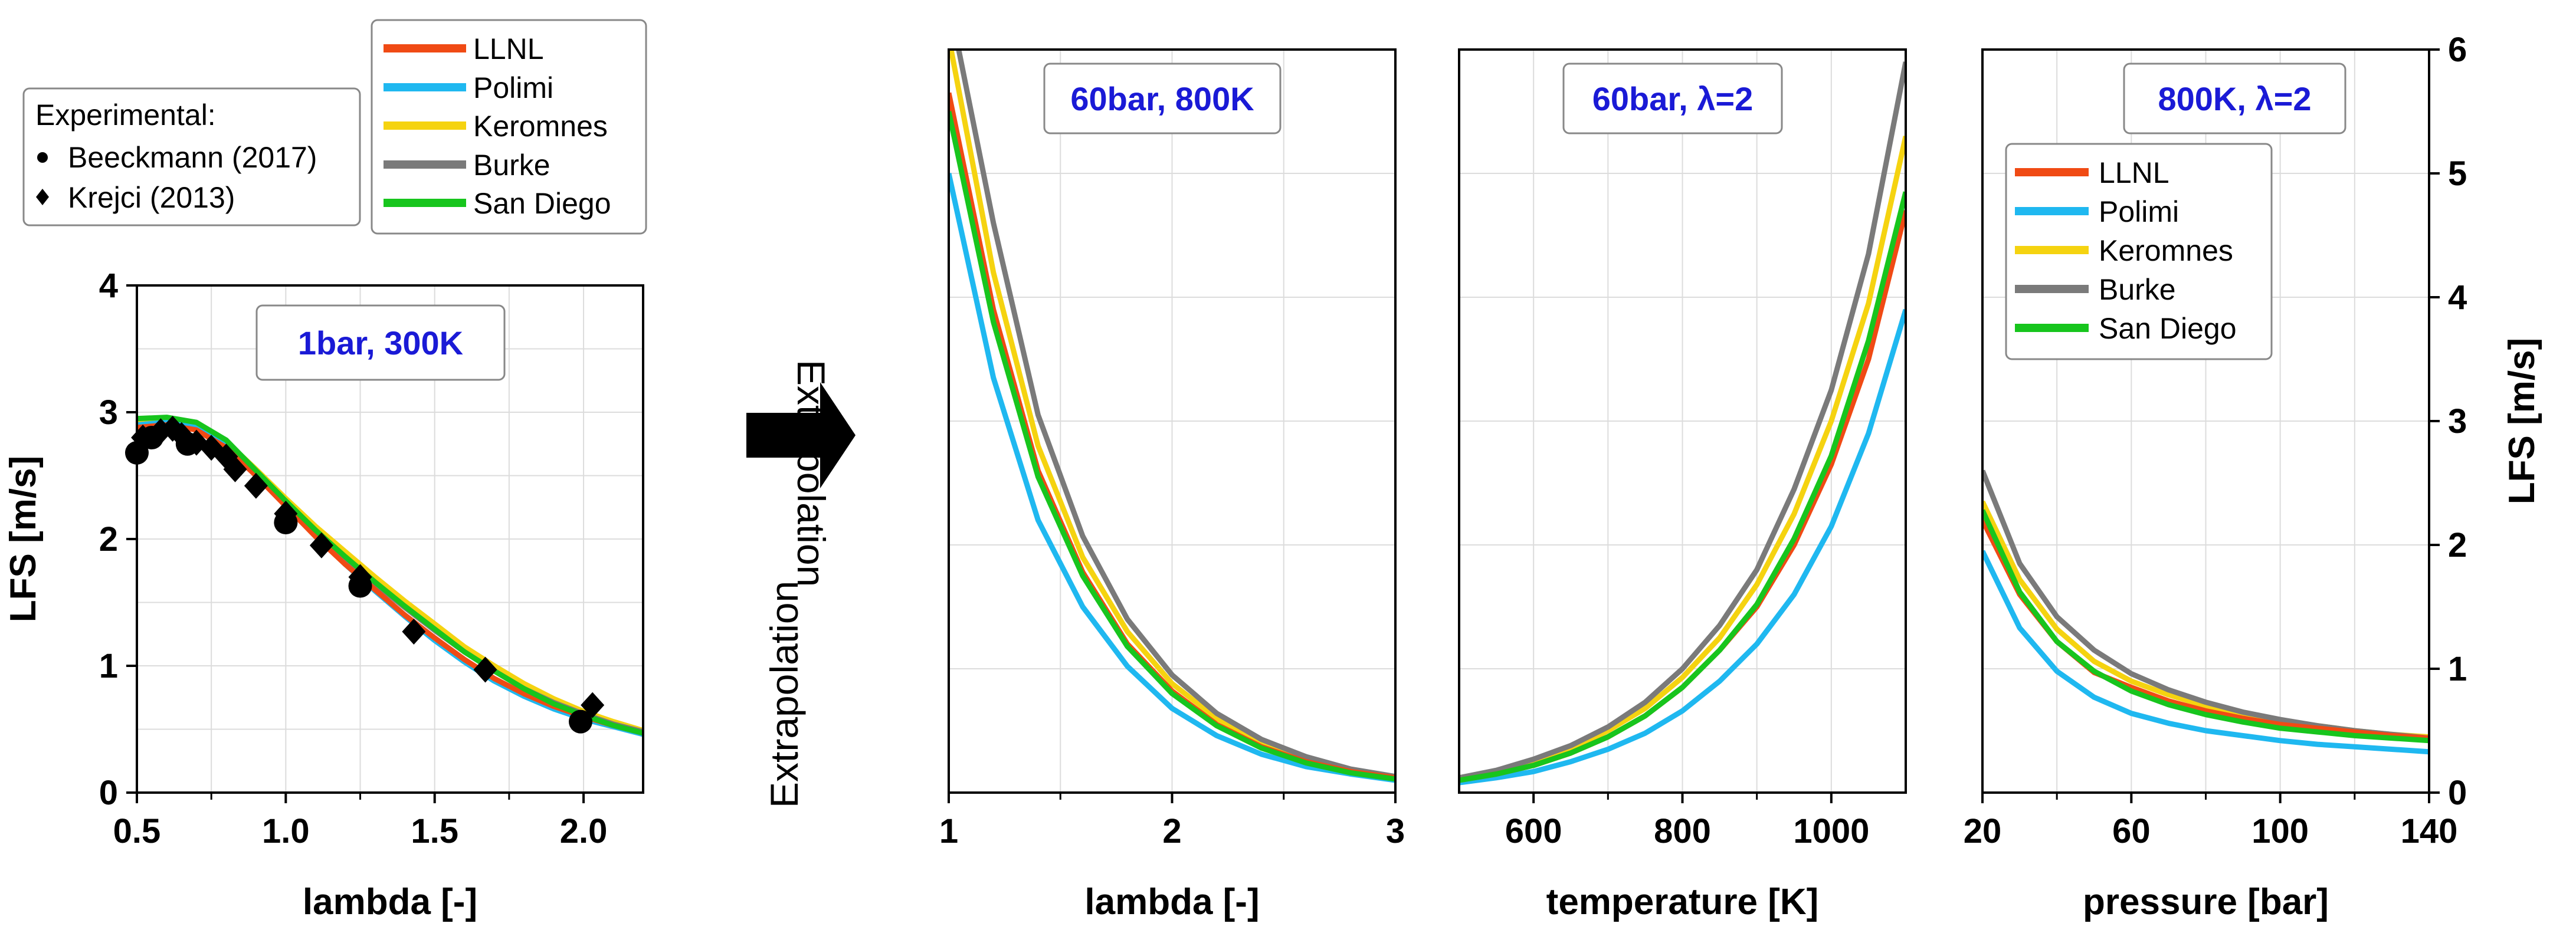 This screenshot has height=943, width=2576. Describe the element at coordinates (1831, 831) in the screenshot. I see `x-tick-label: 1000` at that location.